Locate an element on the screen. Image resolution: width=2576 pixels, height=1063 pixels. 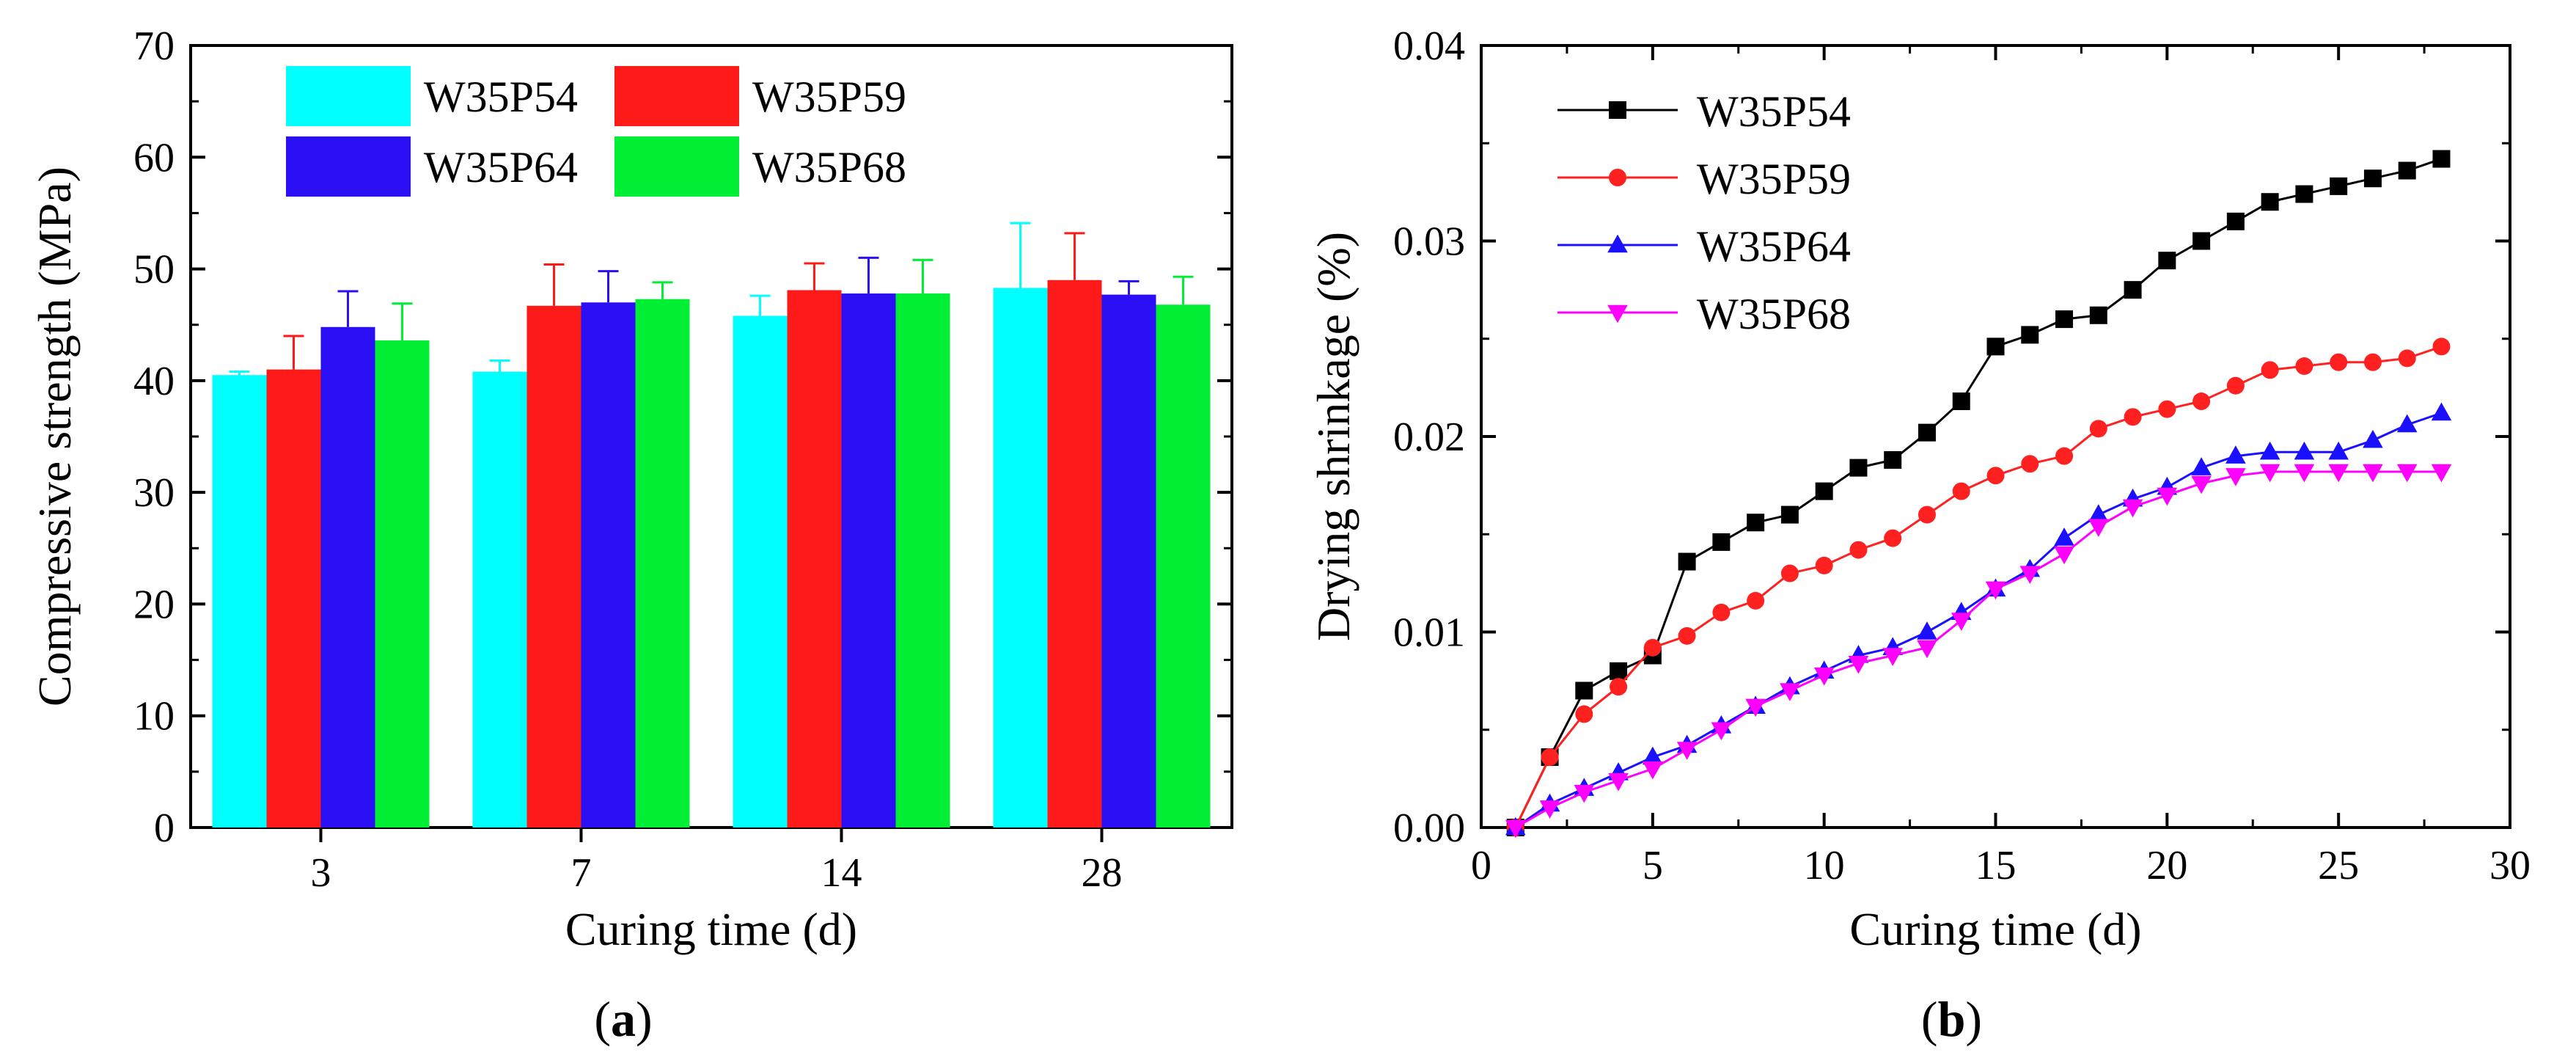
panel-label-a: (a) is located at coordinates (623, 1019).